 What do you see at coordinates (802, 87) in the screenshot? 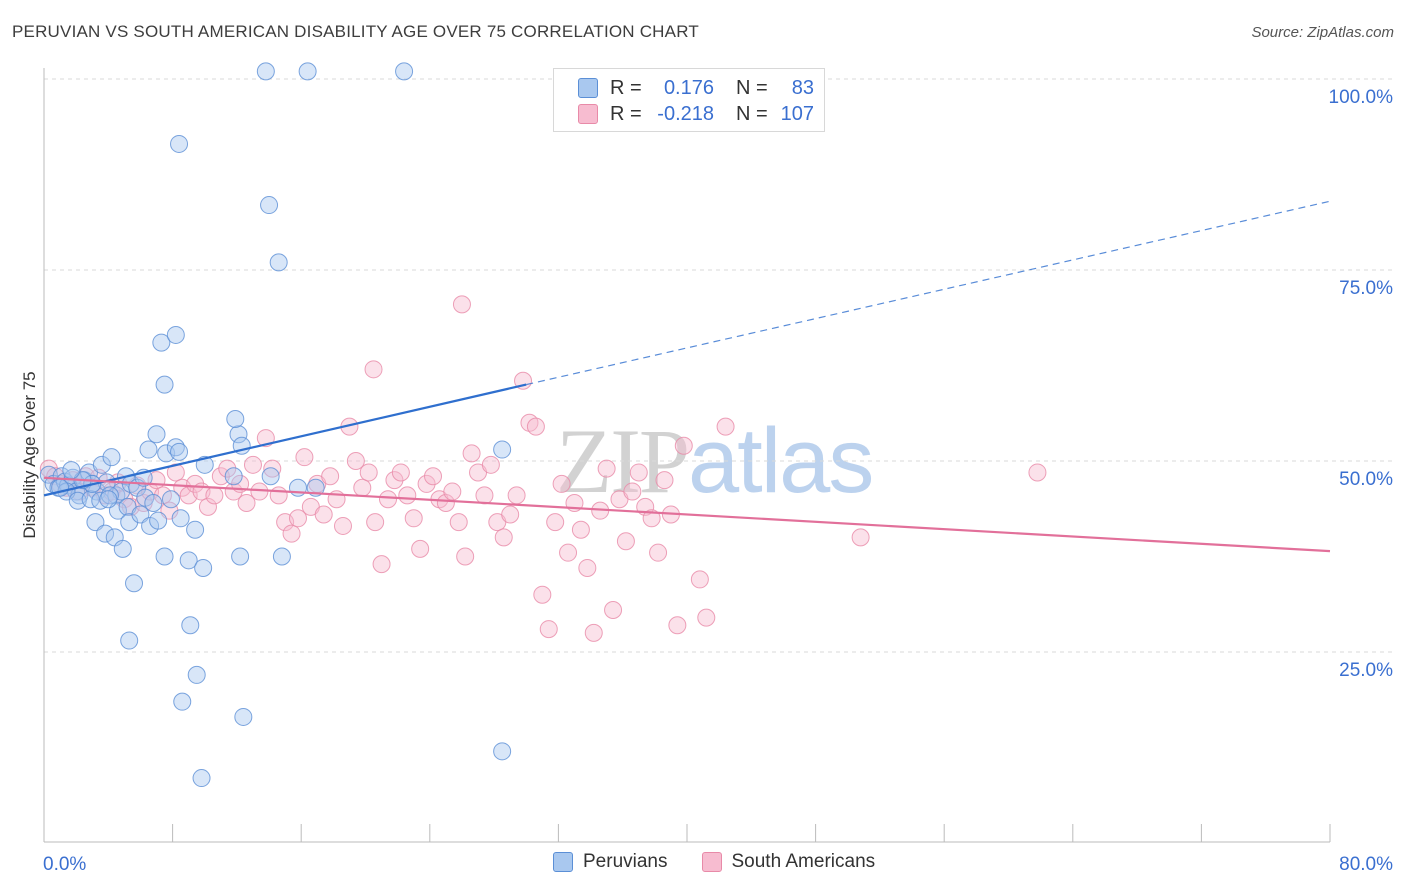
I see `n-value: 83` at bounding box center [802, 87].